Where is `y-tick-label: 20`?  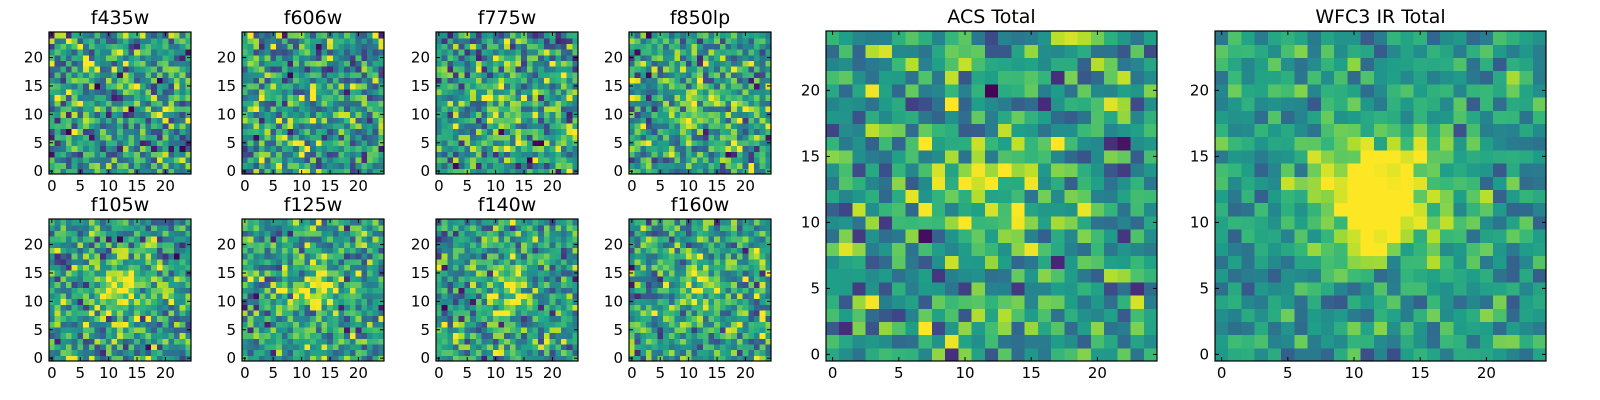
y-tick-label: 20 is located at coordinates (420, 58).